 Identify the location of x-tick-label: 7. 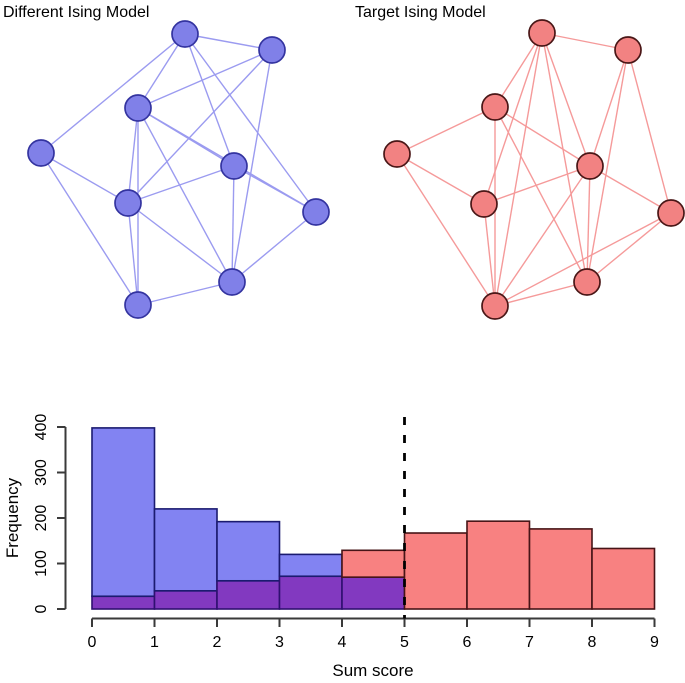
(529, 642).